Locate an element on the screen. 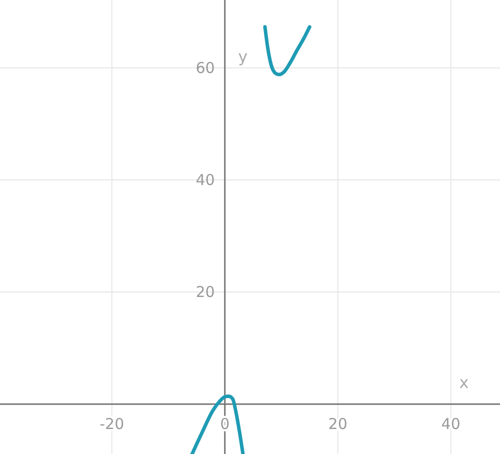 The width and height of the screenshot is (500, 454). x-tick-label: 40 is located at coordinates (450, 424).